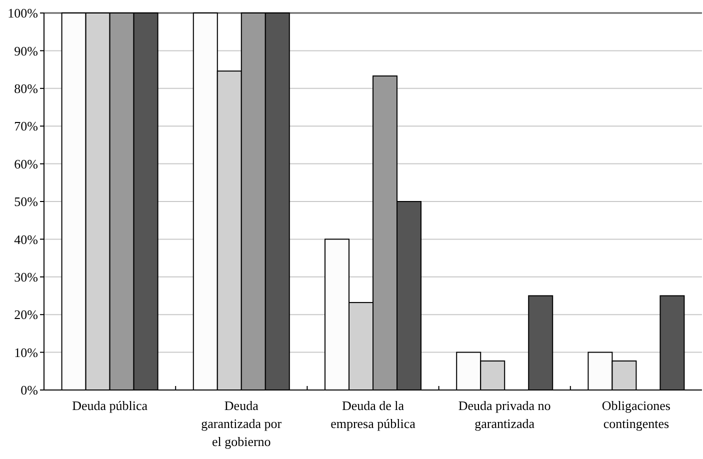 The height and width of the screenshot is (459, 703). What do you see at coordinates (110, 405) in the screenshot?
I see `x-tick-label: Deuda pública` at bounding box center [110, 405].